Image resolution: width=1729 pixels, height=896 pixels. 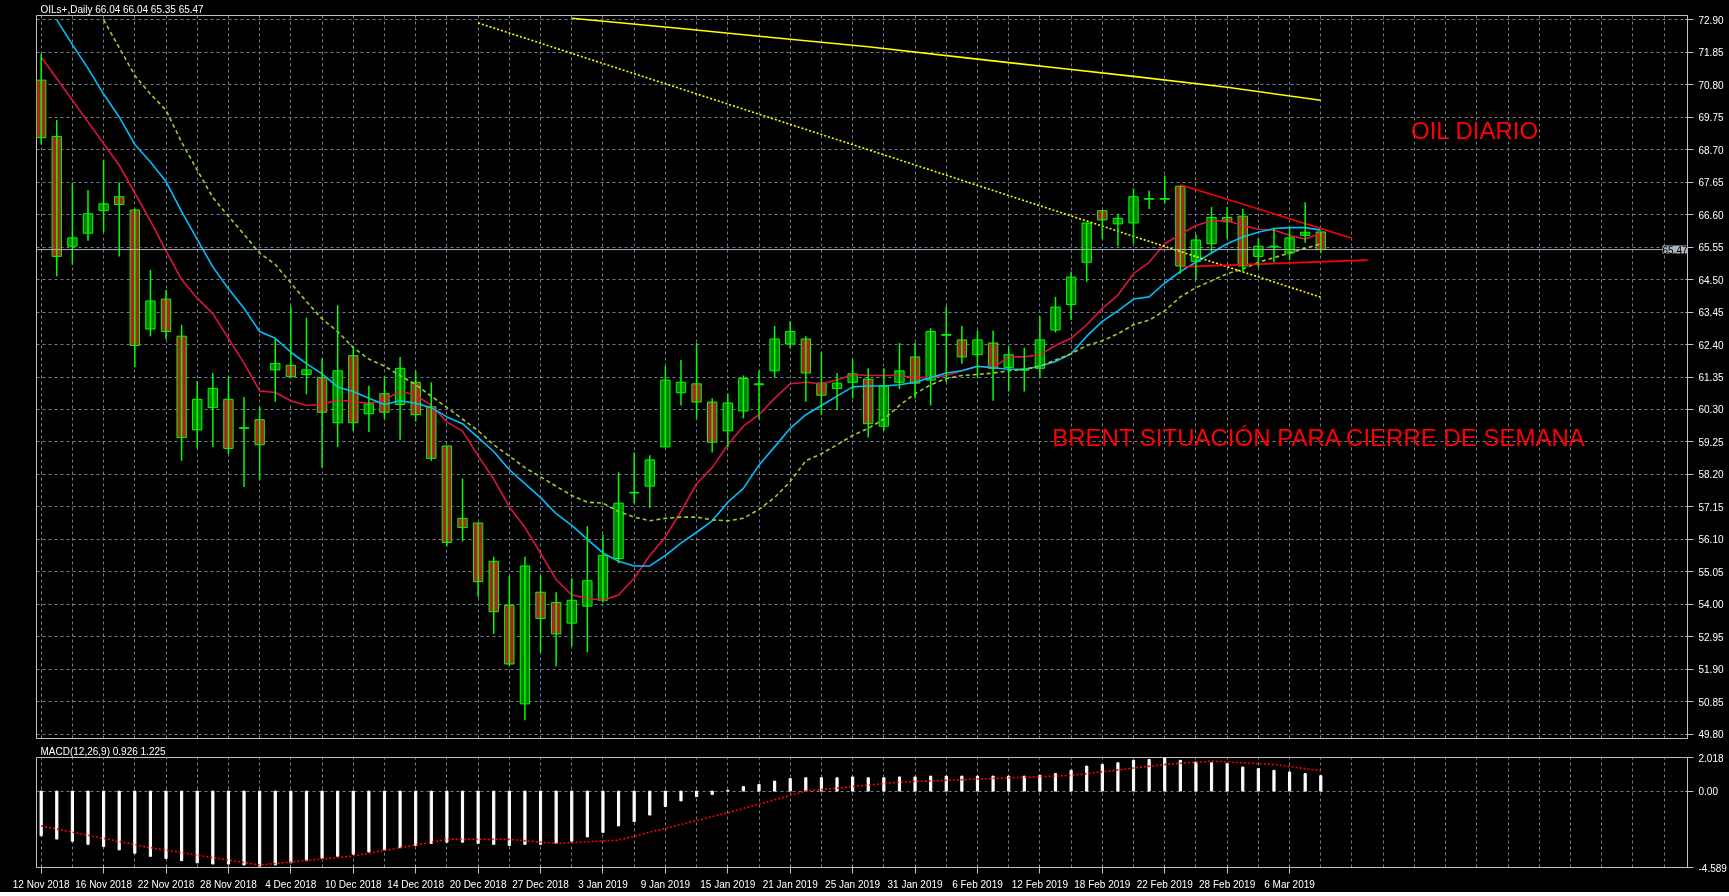 I want to click on x-tick-label: 9 Jan 2019, so click(x=665, y=884).